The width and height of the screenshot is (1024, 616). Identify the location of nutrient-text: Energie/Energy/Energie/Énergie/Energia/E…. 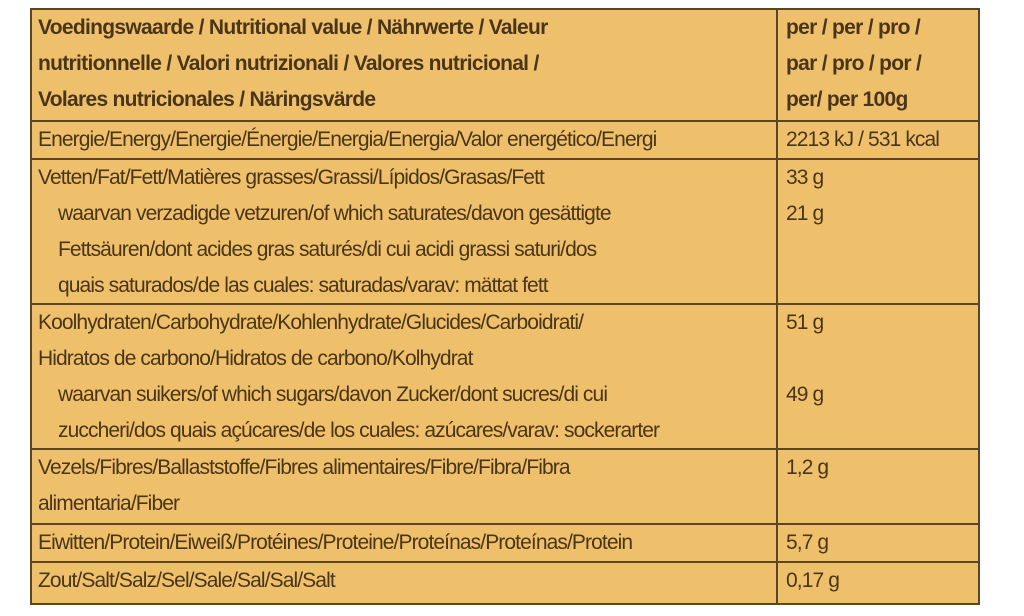
(347, 139).